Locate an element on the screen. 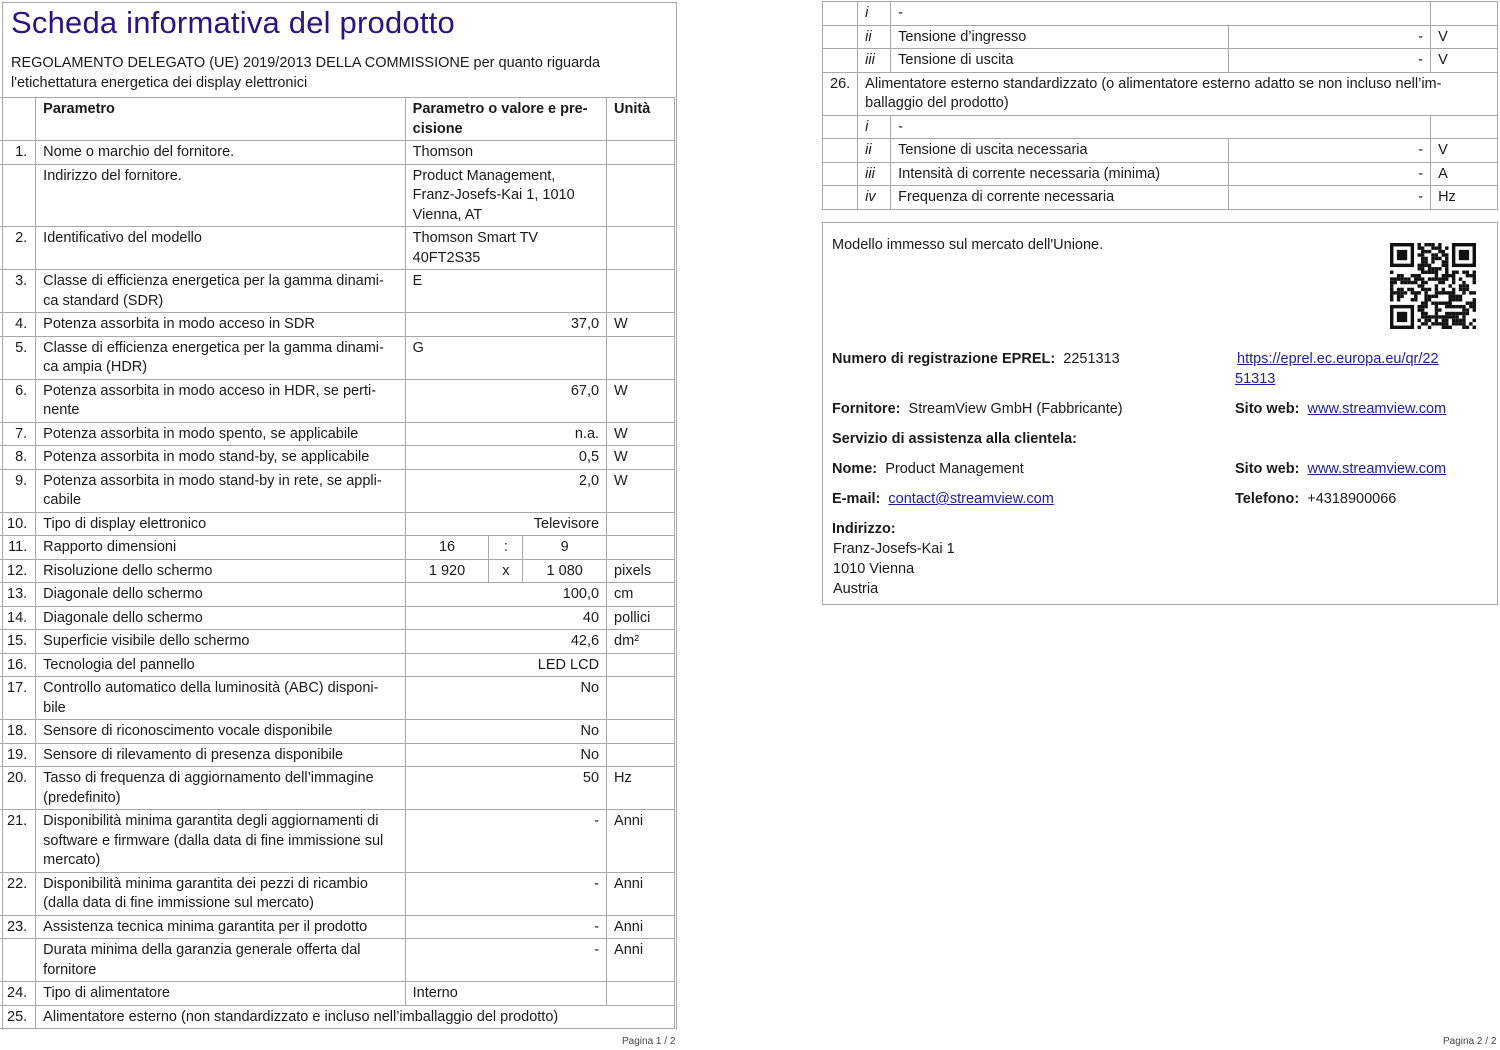 This screenshot has height=1050, width=1500. row-value: Televisore is located at coordinates (506, 523).